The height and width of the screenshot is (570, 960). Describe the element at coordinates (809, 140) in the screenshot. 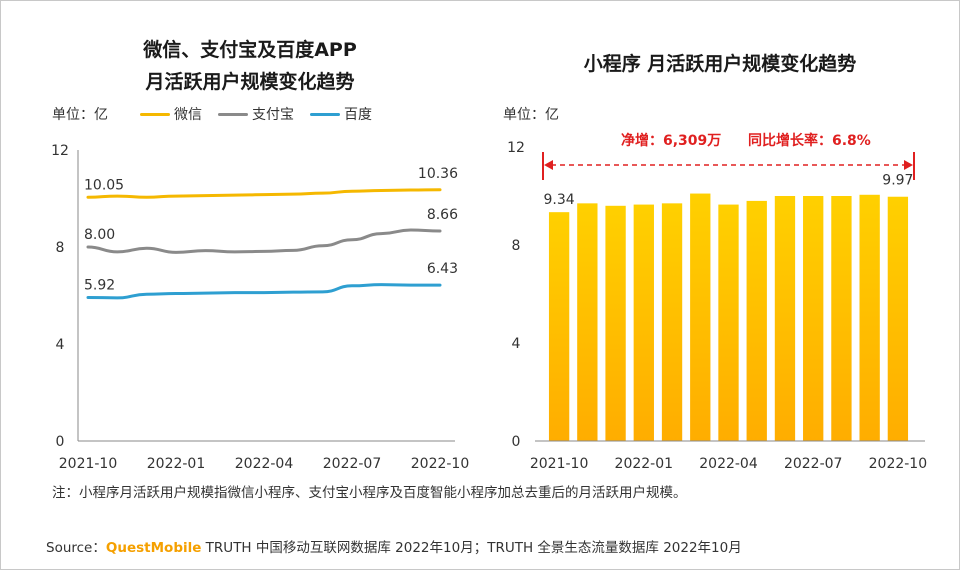

I see `annotation-yoy-growth: 同比增长率：6.8%` at that location.